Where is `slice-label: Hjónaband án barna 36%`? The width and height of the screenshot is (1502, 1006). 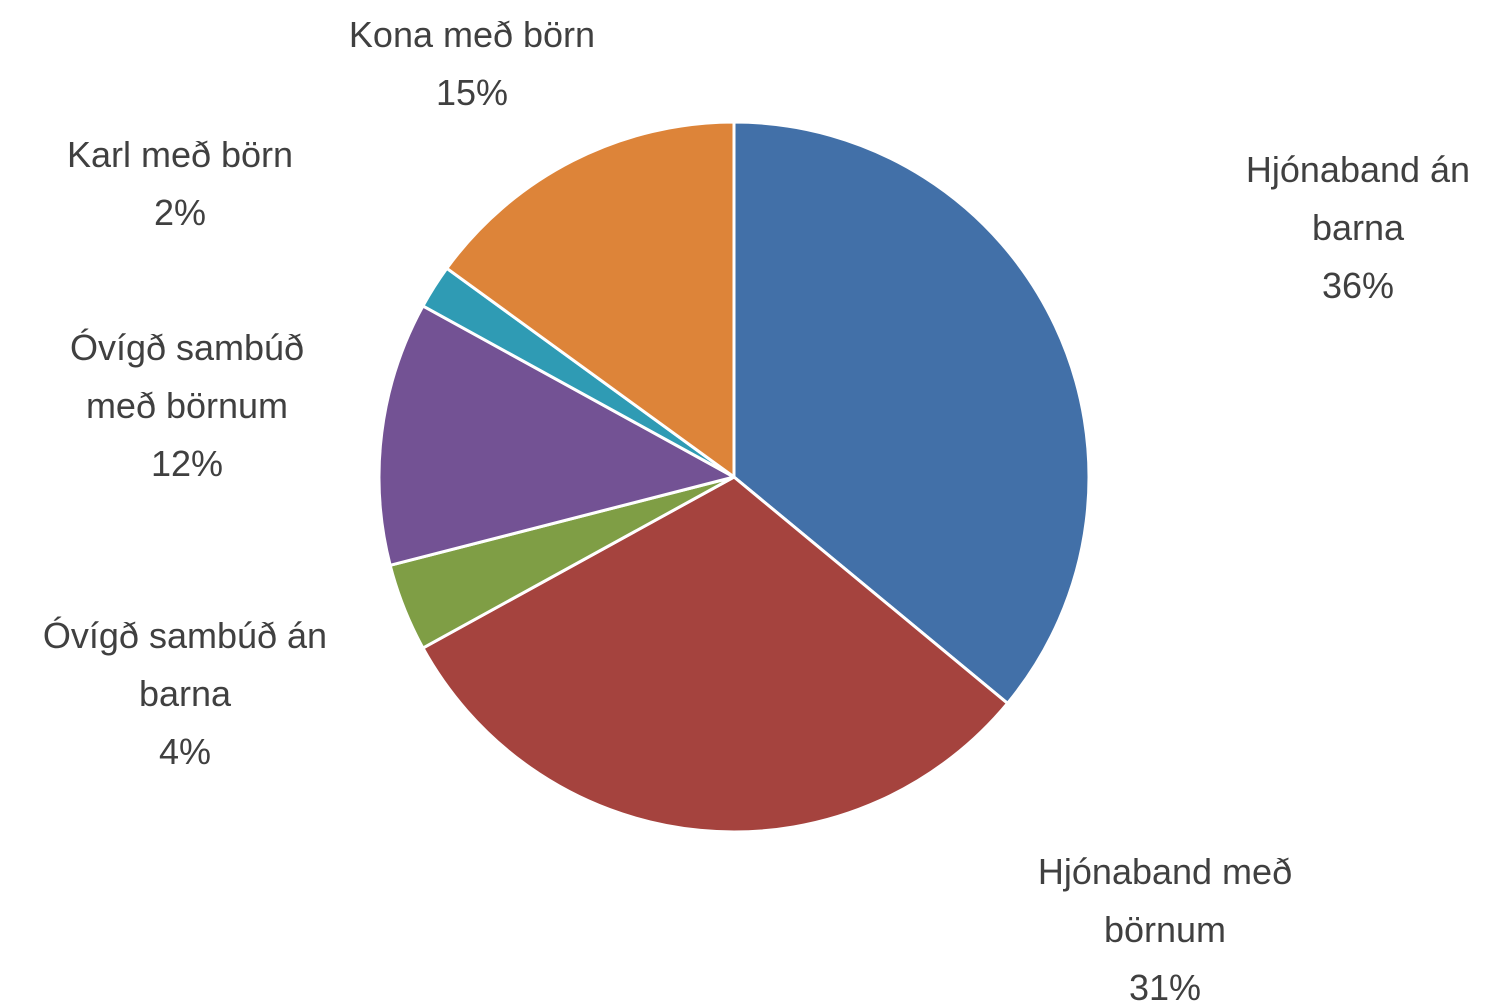
slice-label: Hjónaband án barna 36% is located at coordinates (1358, 228).